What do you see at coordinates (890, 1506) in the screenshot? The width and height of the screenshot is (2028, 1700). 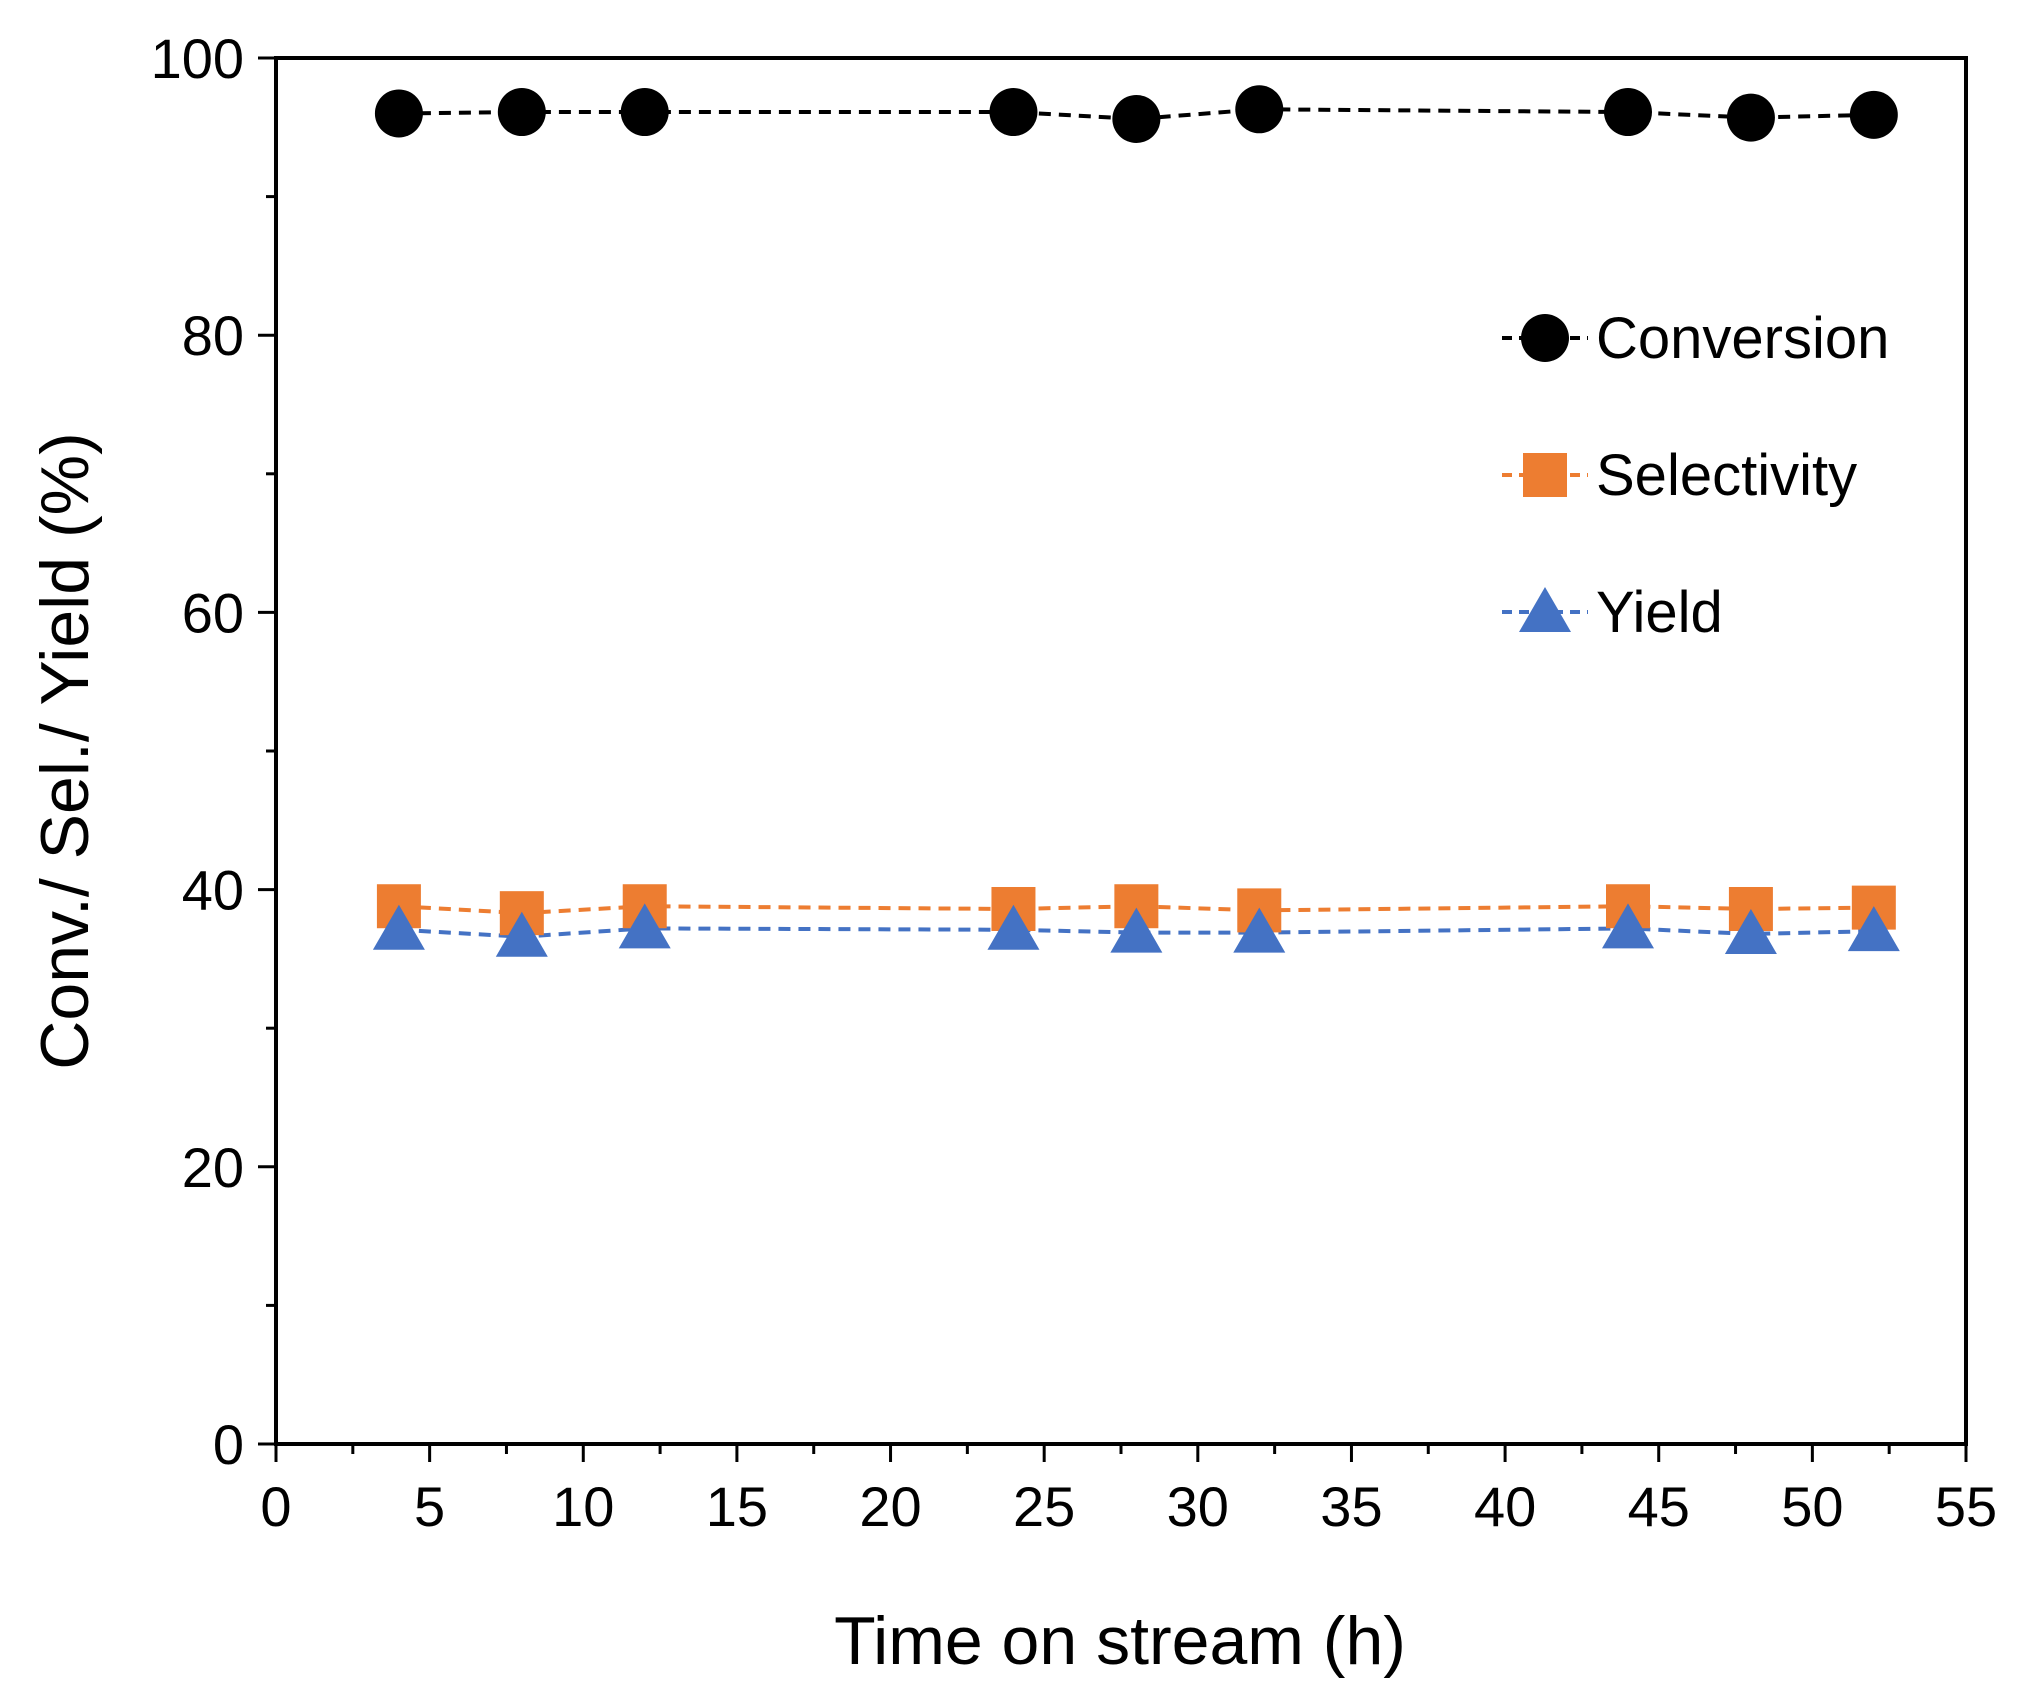 I see `x-tick-label: 20` at bounding box center [890, 1506].